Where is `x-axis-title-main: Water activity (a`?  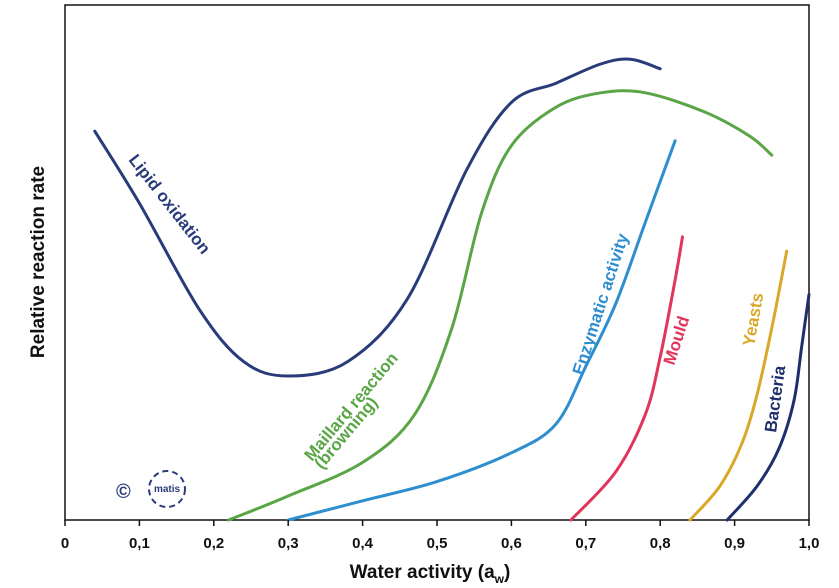 x-axis-title-main: Water activity (a is located at coordinates (422, 572).